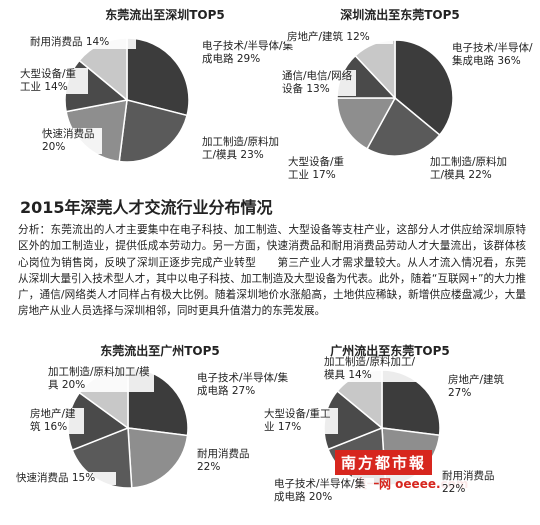 This screenshot has width=540, height=525. Describe the element at coordinates (71, 141) in the screenshot. I see `slice-label: 快速消费品 20%` at that location.